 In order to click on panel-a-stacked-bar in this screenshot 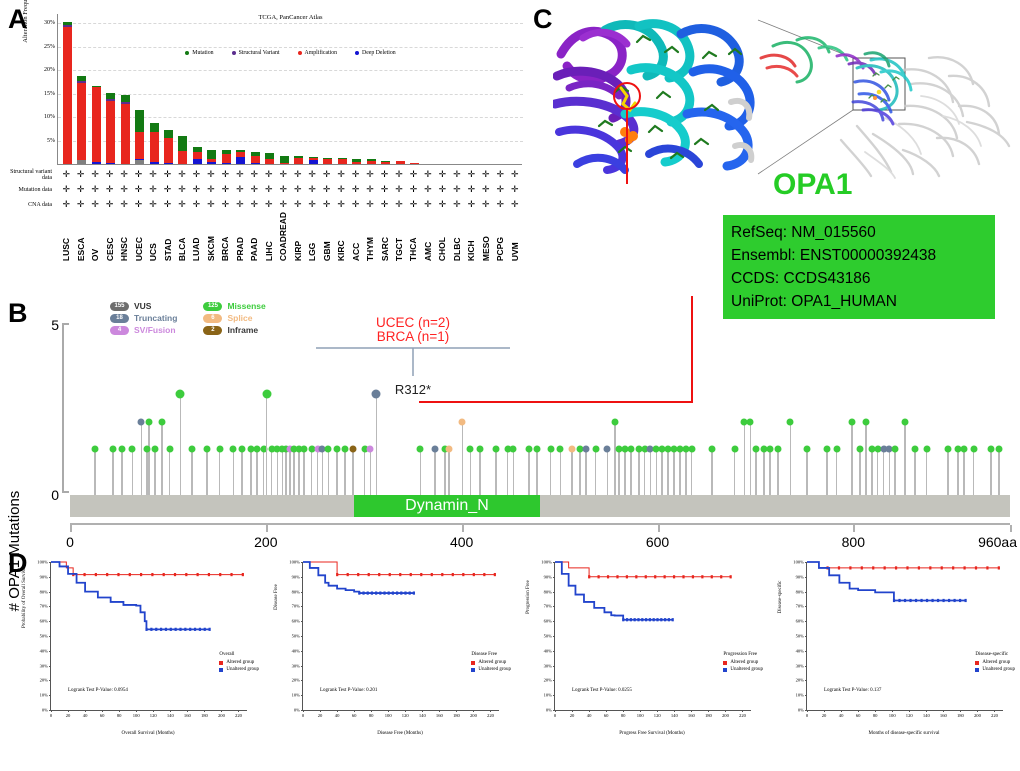, I will do `click(357, 161)`.